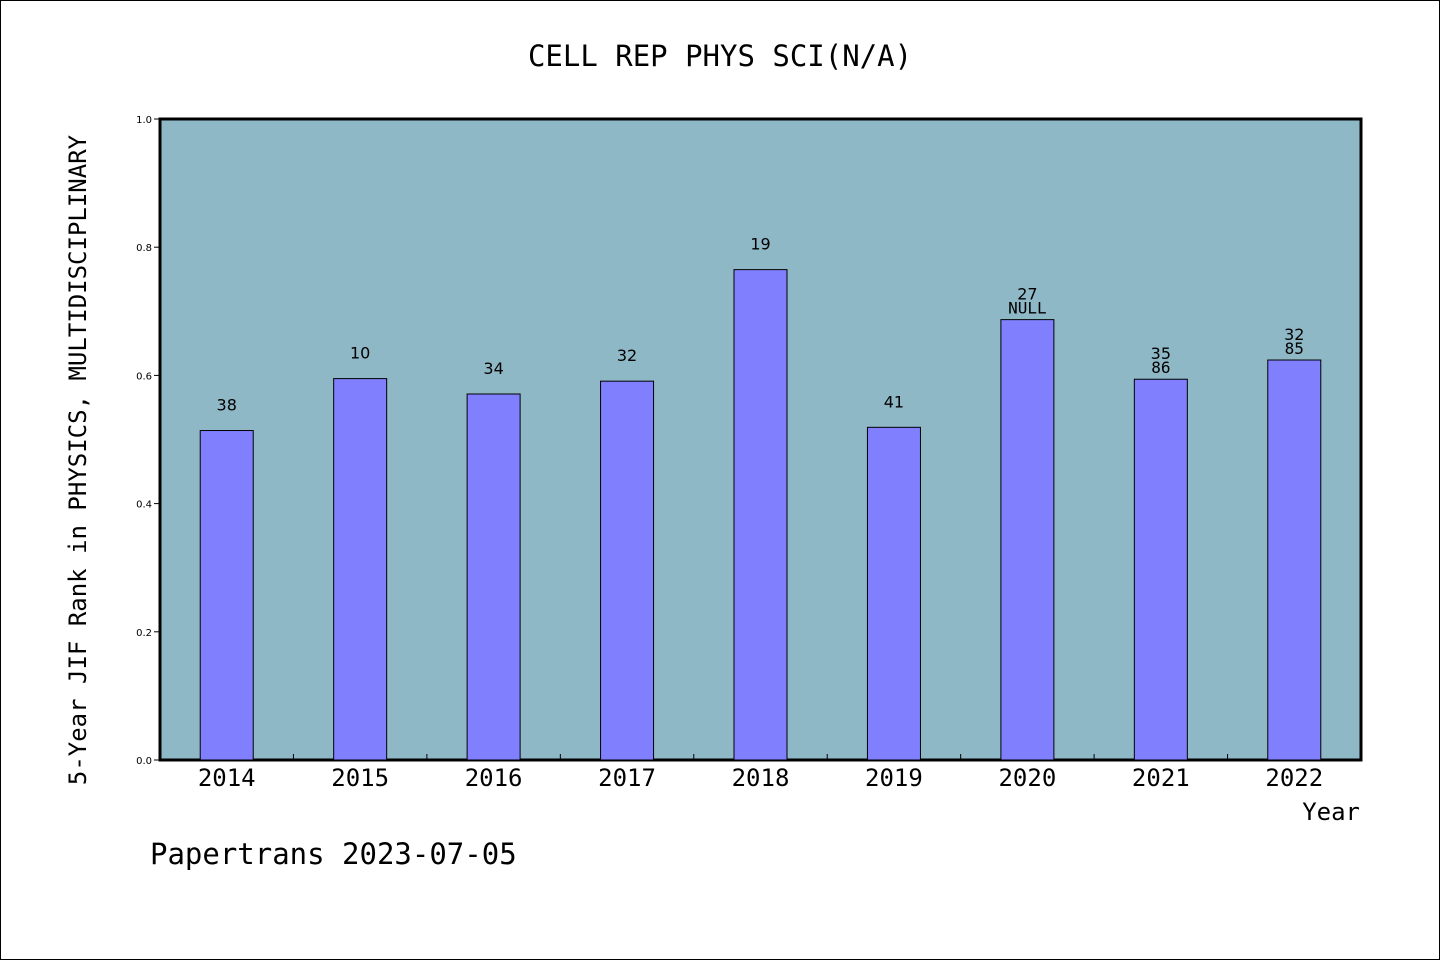 Image resolution: width=1440 pixels, height=960 pixels. What do you see at coordinates (1161, 778) in the screenshot?
I see `x-tick-label: 2021` at bounding box center [1161, 778].